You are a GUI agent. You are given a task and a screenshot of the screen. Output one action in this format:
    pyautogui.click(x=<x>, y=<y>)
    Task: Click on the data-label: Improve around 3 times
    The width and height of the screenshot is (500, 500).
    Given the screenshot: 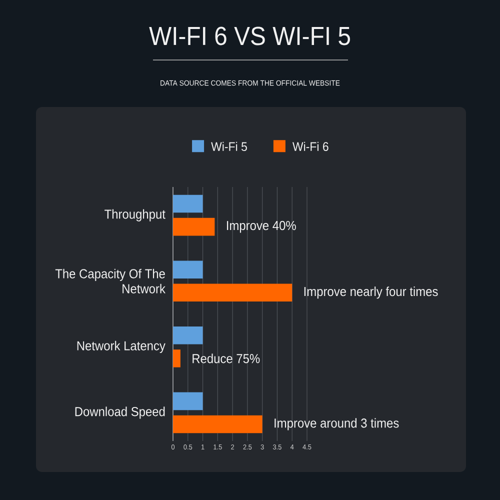 What is the action you would take?
    pyautogui.click(x=336, y=424)
    